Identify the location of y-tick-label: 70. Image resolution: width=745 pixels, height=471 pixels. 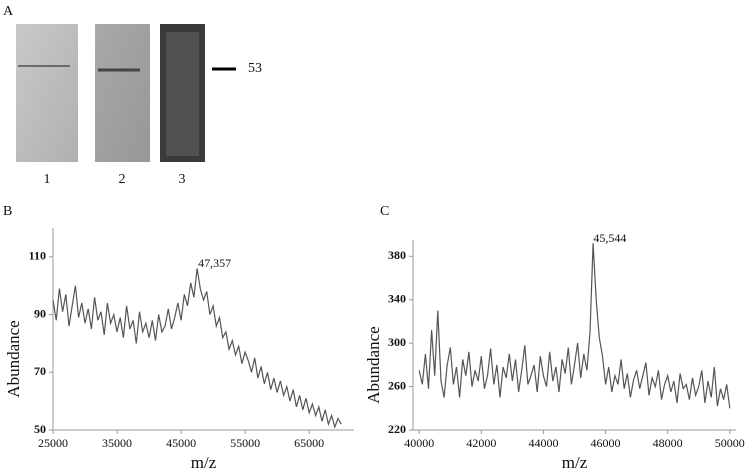
(40, 371).